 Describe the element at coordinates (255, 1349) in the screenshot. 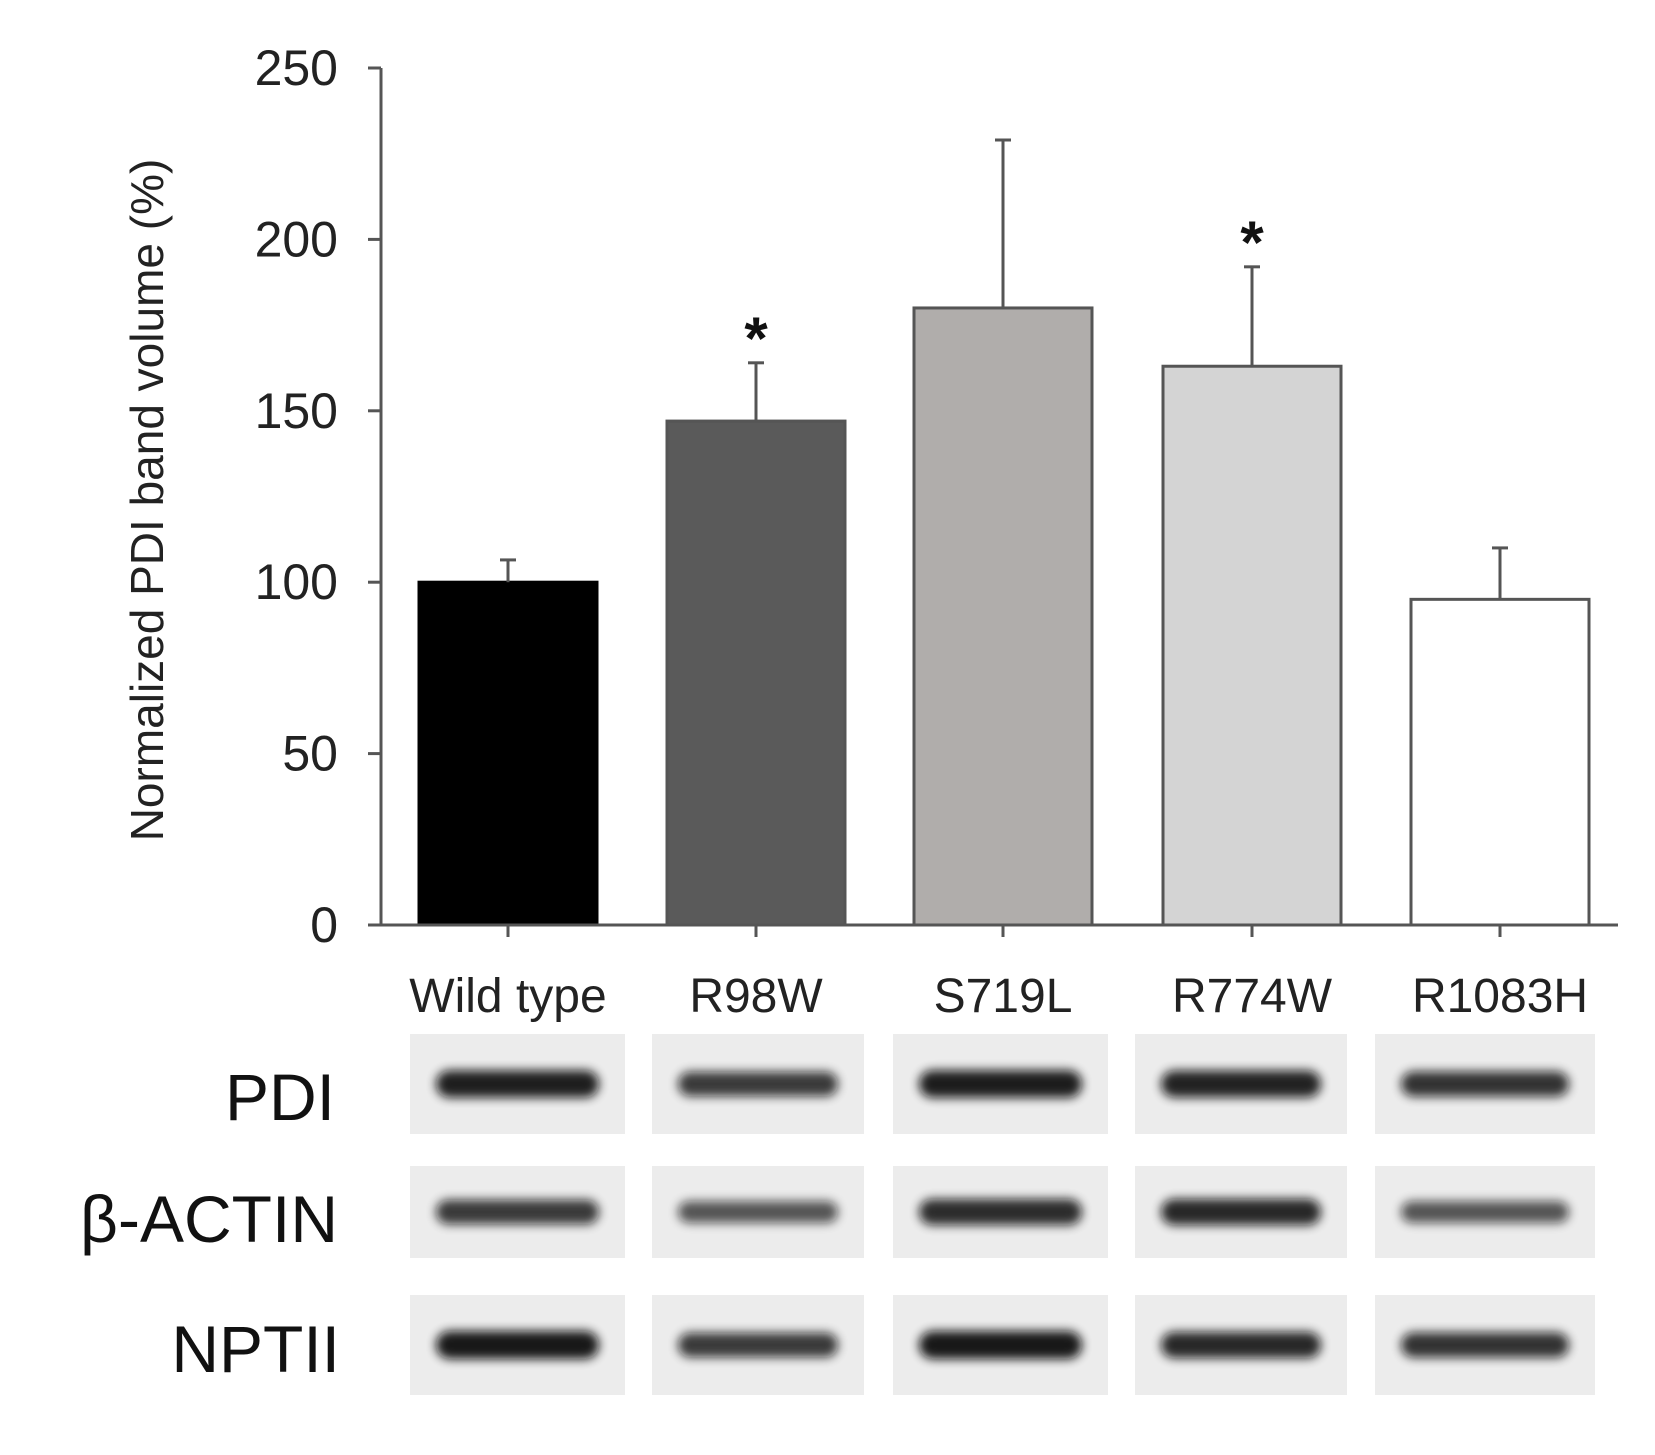

I see `blot-row-label: NPTII` at that location.